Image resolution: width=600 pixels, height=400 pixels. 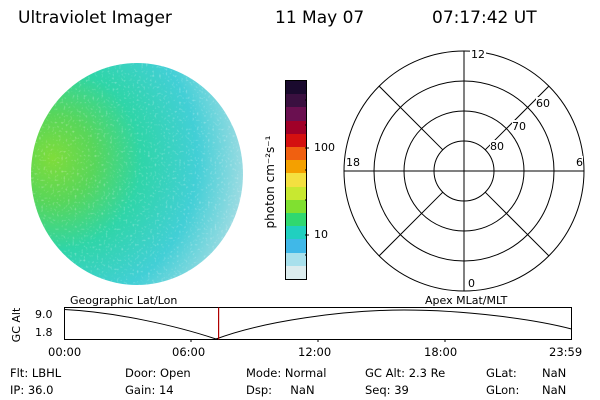 I want to click on colorbar, so click(x=296, y=180).